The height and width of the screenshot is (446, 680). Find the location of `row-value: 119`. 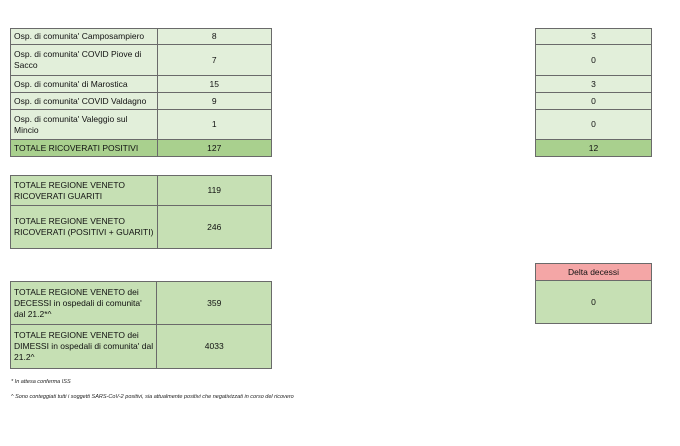

row-value: 119 is located at coordinates (214, 190).